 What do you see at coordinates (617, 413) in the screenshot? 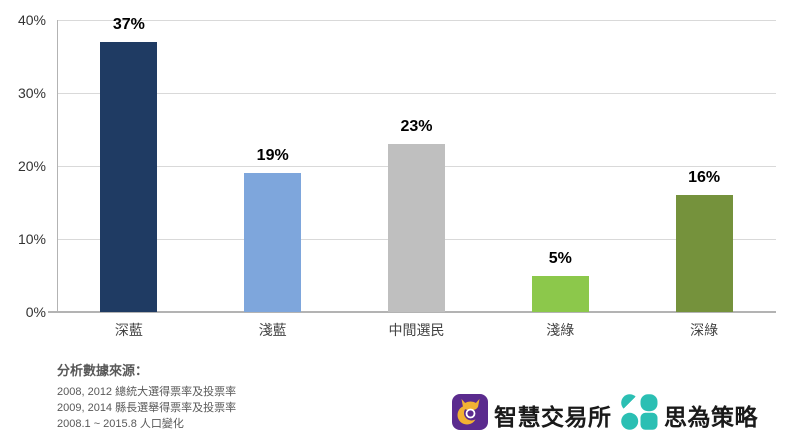
I see `footer-logos: 智慧交易所 思為策略` at bounding box center [617, 413].